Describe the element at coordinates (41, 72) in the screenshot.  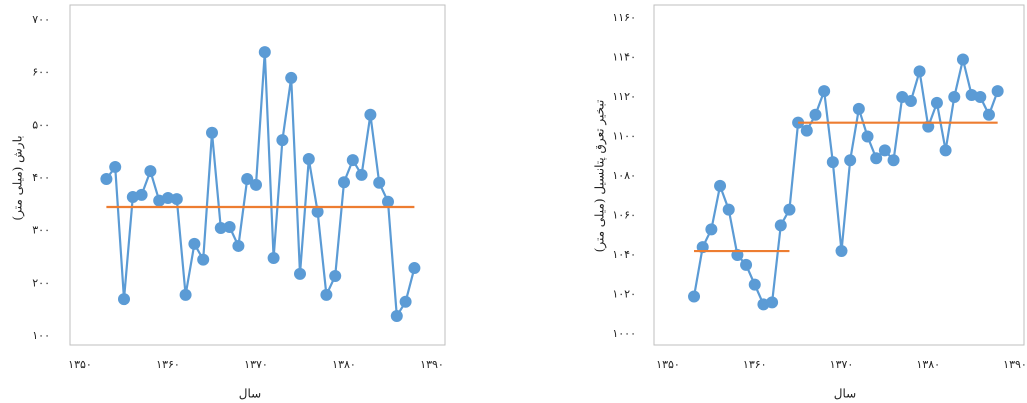
I see `y-tick-label: ۶۰۰` at that location.